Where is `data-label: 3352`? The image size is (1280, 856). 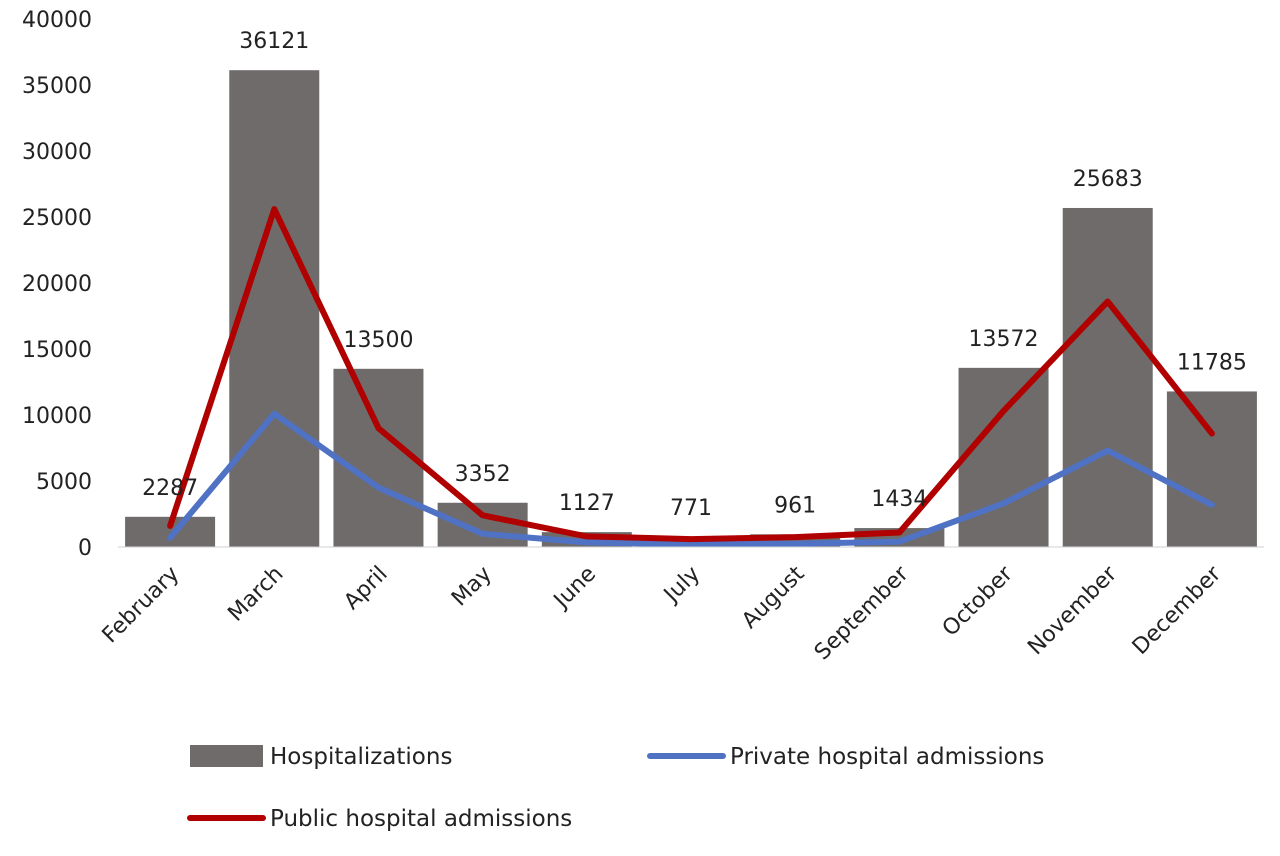 data-label: 3352 is located at coordinates (483, 474).